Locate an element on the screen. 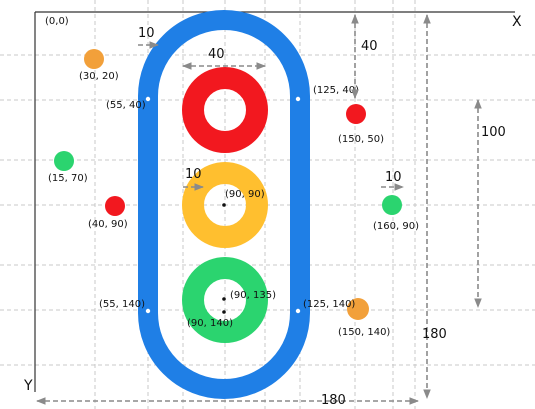 The image size is (535, 409). green-lamp-ring is located at coordinates (225, 300).